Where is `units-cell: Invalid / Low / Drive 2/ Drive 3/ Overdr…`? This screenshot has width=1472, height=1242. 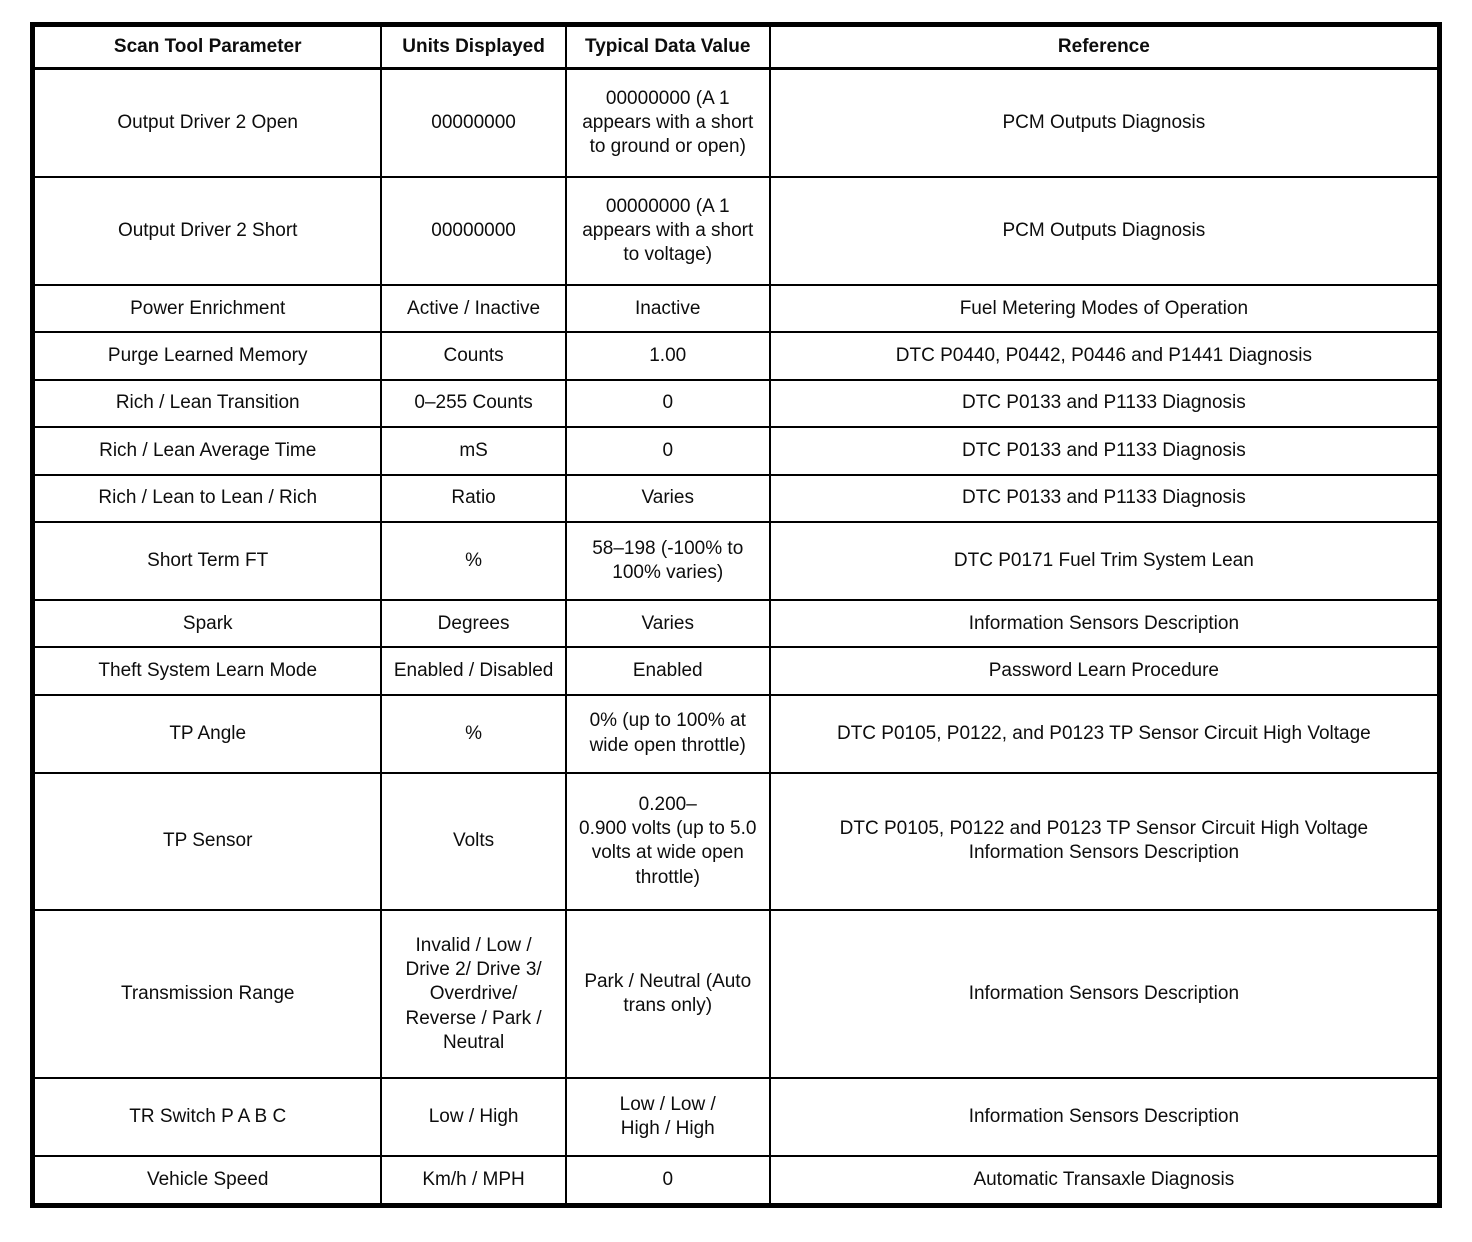
units-cell: Invalid / Low / Drive 2/ Drive 3/ Overdr… is located at coordinates (473, 994).